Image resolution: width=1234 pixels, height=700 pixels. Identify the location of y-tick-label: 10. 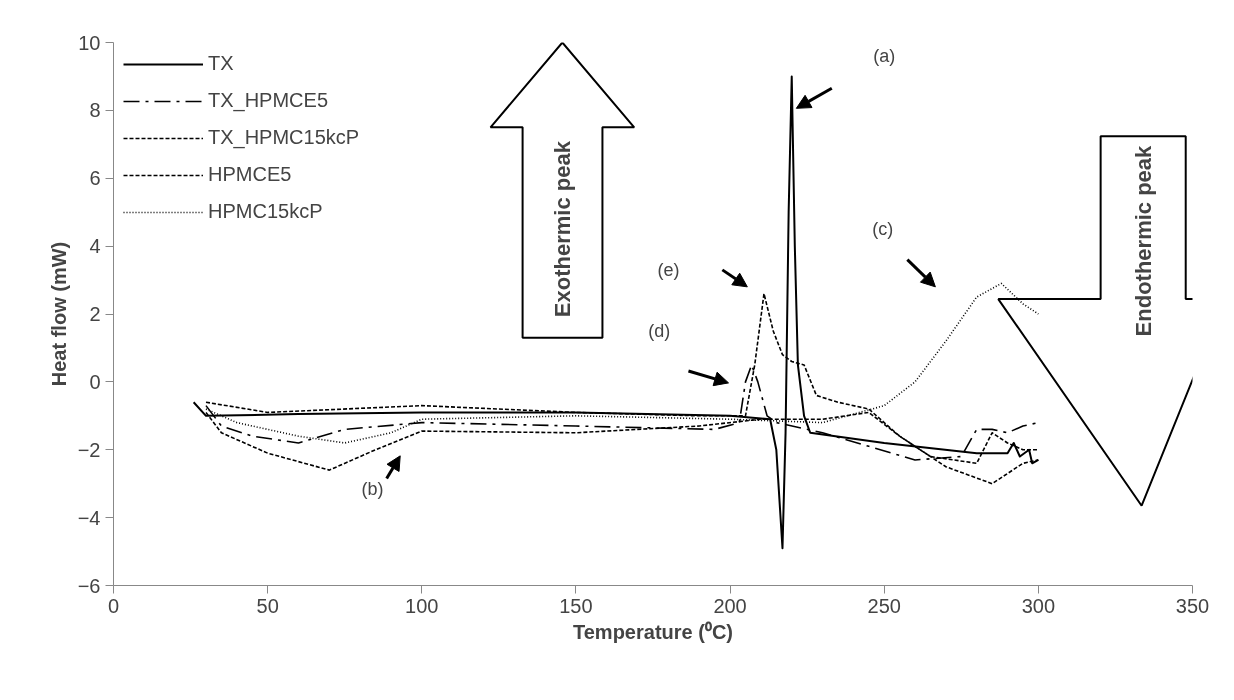
(89, 42).